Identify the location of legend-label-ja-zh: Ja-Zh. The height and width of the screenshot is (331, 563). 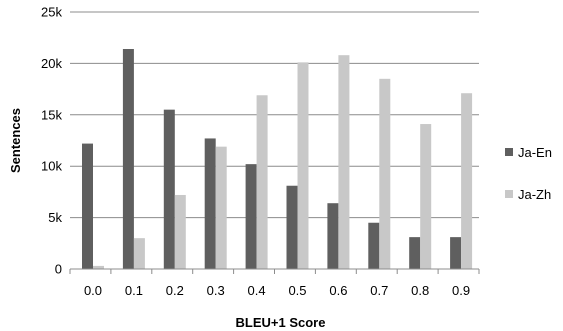
(534, 194).